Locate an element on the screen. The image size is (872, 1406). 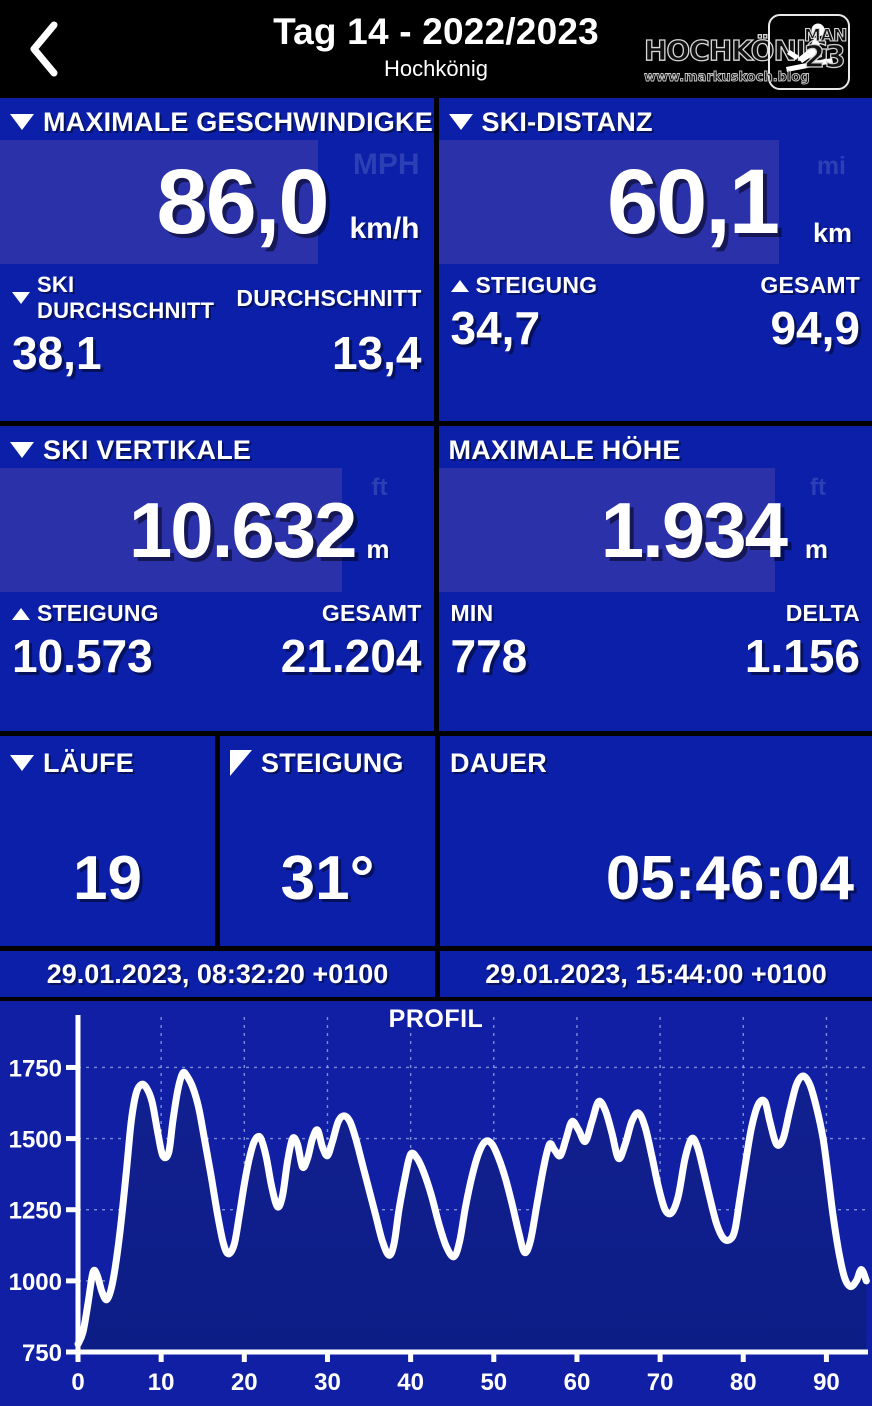
svg-text: 10 is located at coordinates (161, 1382).